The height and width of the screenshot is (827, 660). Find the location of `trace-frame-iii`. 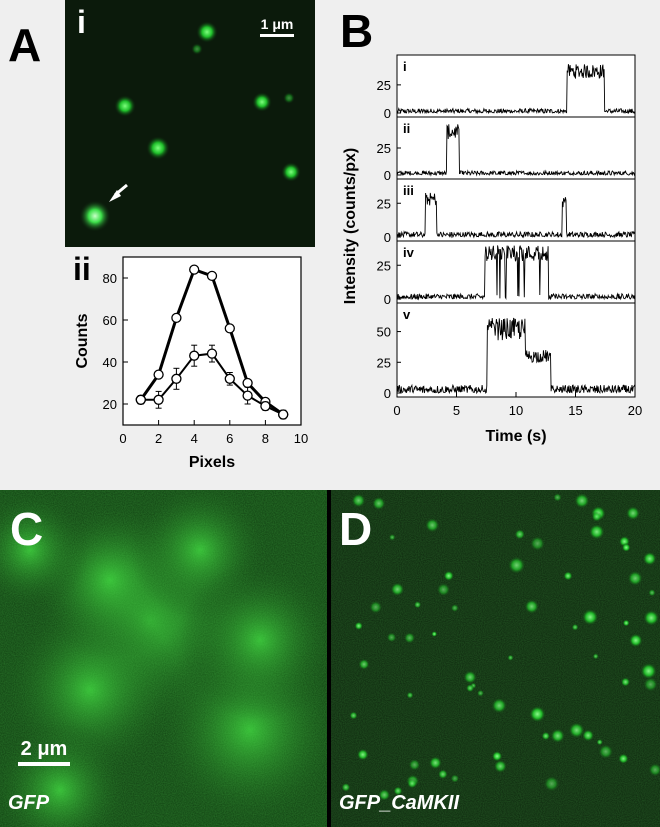

trace-frame-iii is located at coordinates (516, 210).